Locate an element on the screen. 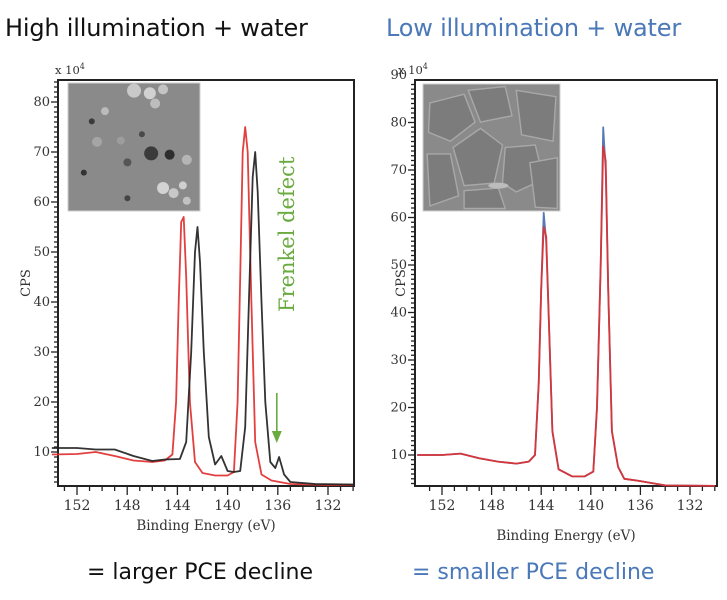  left-panel-conclusion: = larger PCE decline is located at coordinates (200, 572).